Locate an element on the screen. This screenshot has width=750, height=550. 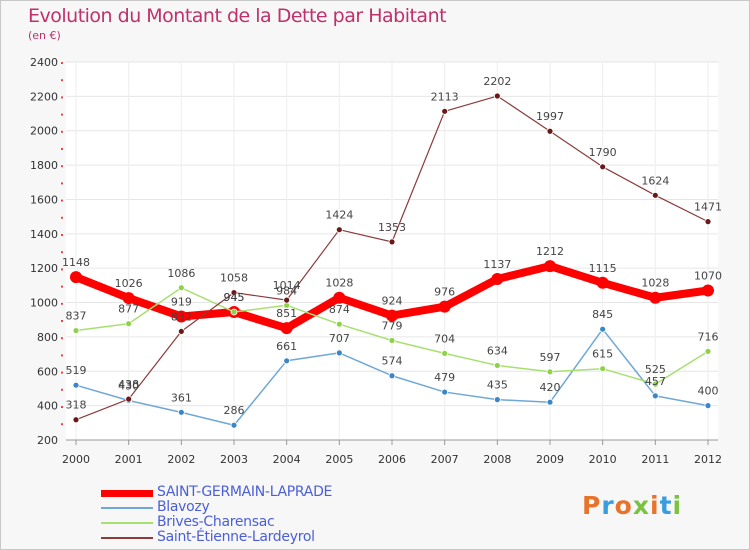
data-label: 1212 is located at coordinates (550, 251).